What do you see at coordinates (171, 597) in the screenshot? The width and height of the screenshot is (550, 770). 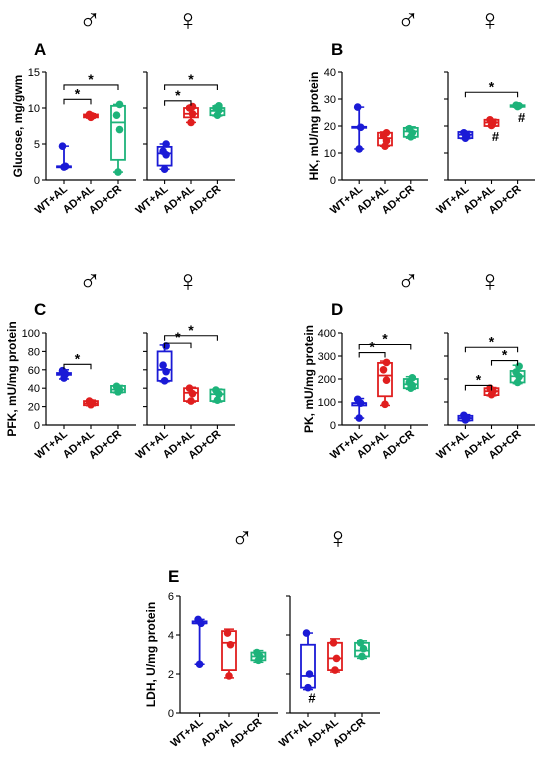 I see `y-tick-label: 6` at bounding box center [171, 597].